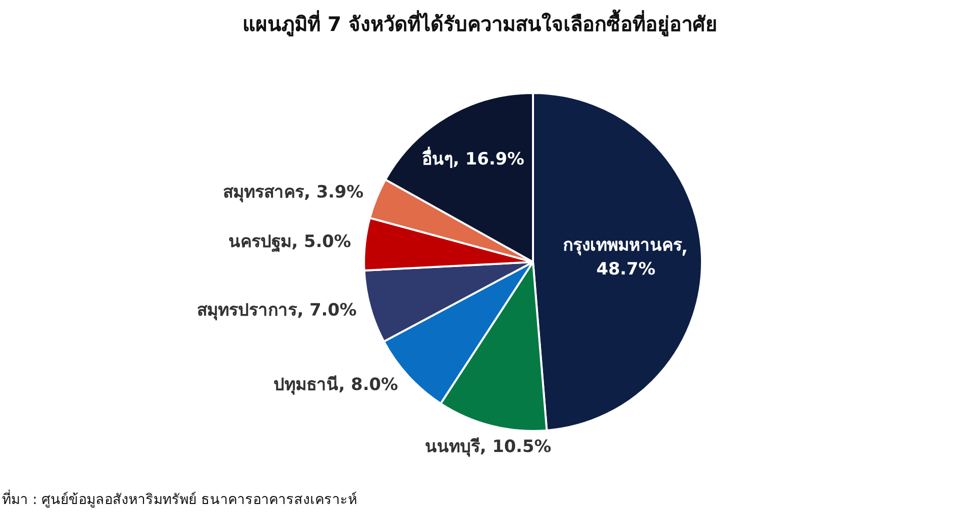  What do you see at coordinates (336, 385) in the screenshot?
I see `slice-label: ปทุมธานี, 8.0%` at bounding box center [336, 385].